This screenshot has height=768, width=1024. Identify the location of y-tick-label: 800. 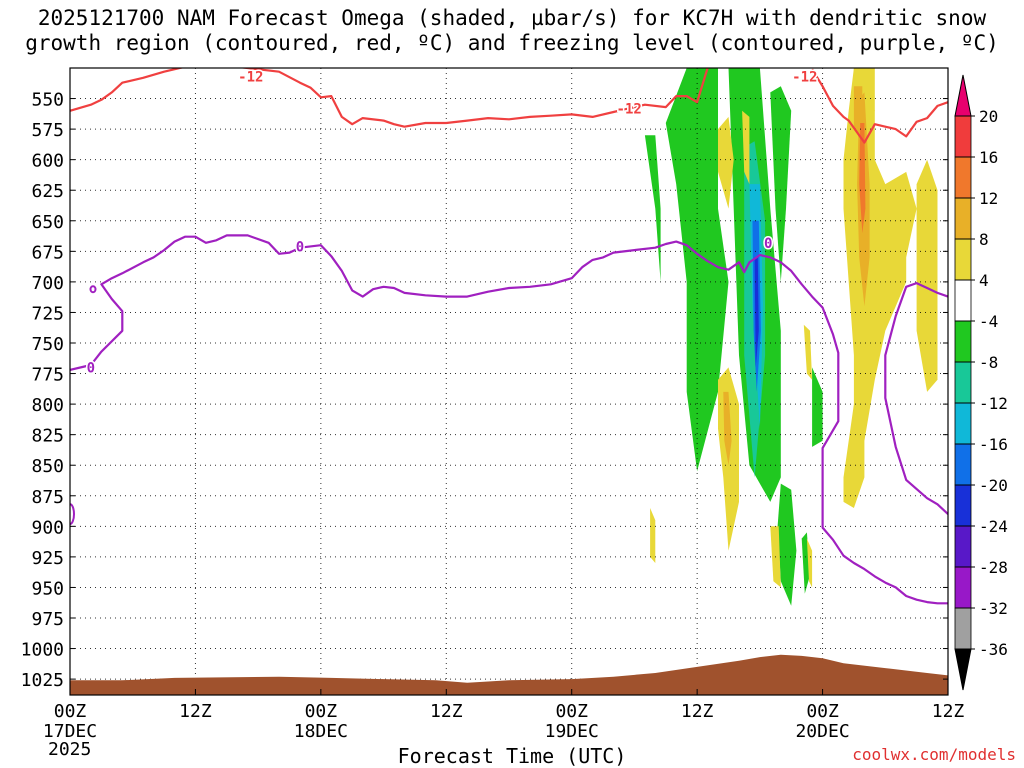
(47, 405).